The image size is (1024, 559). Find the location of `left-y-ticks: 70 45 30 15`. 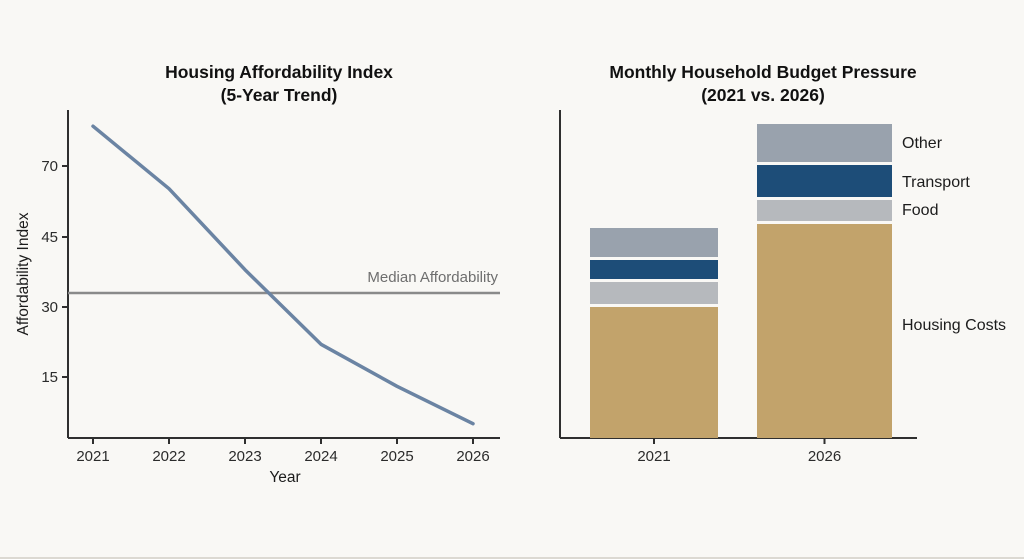

left-y-ticks: 70 45 30 15 is located at coordinates (54, 272).